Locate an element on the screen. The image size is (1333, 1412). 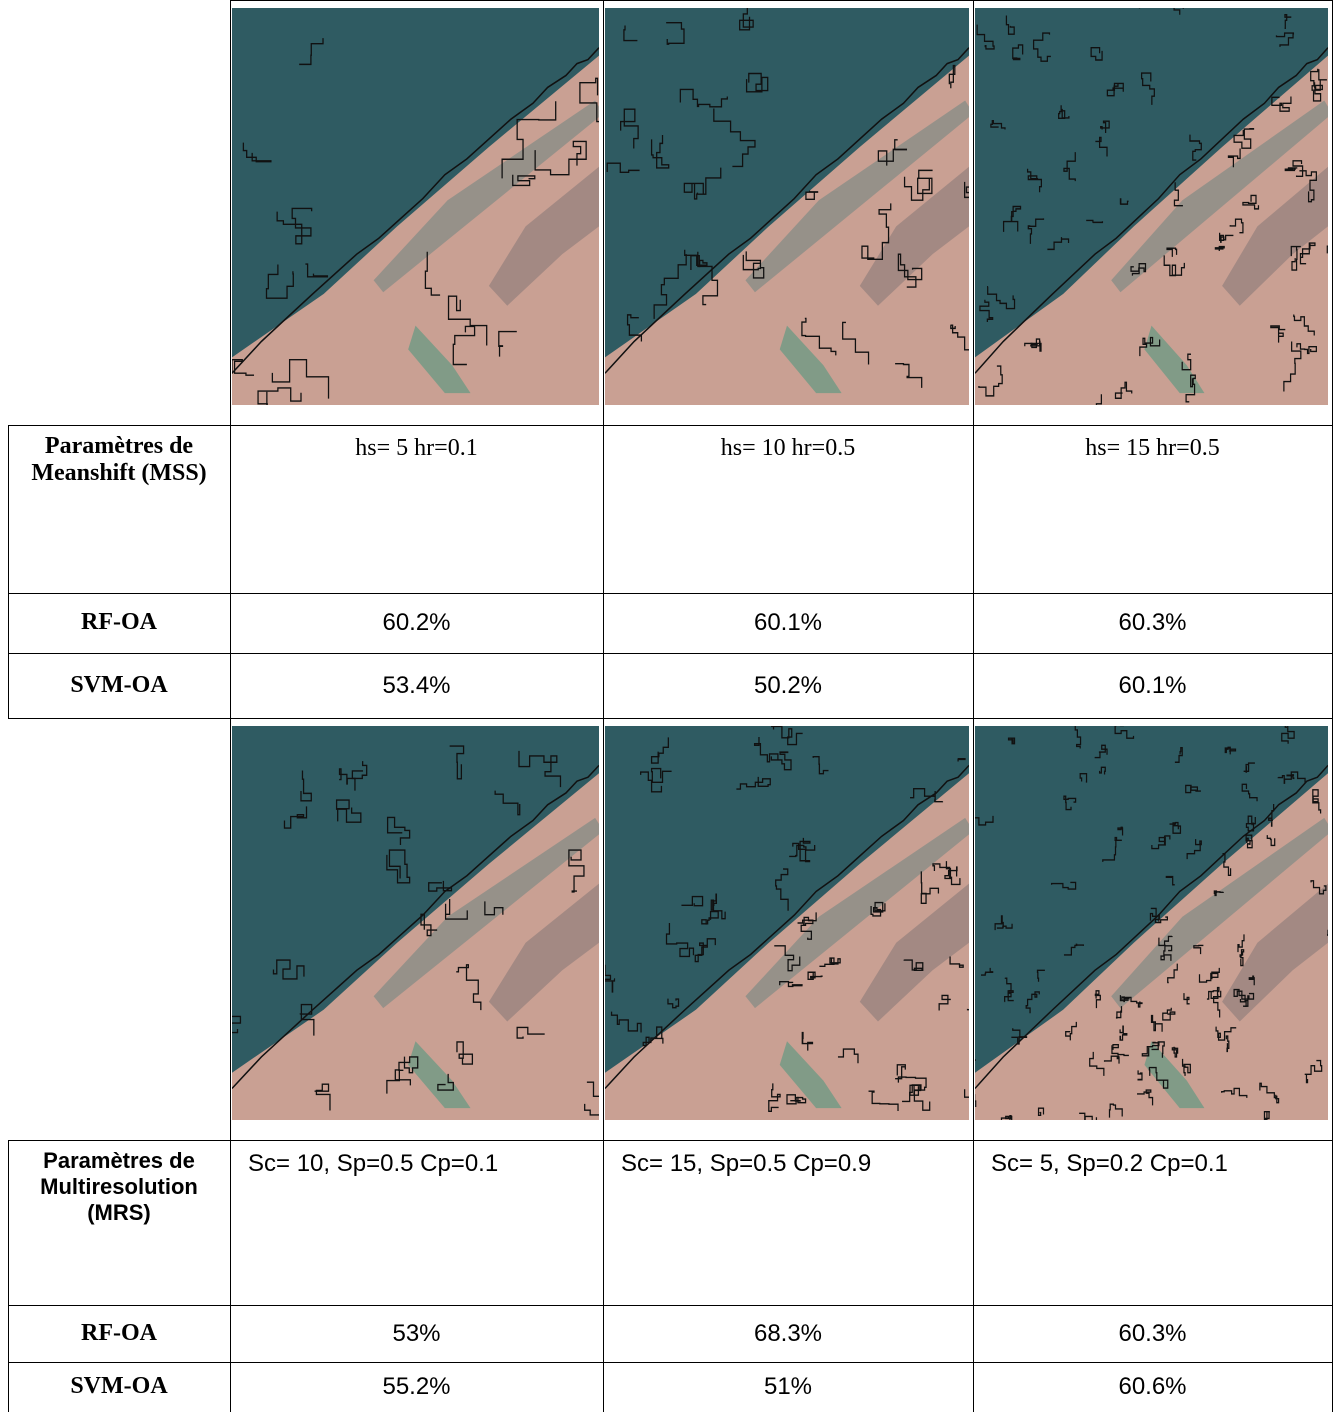
row-value: 50.2% is located at coordinates (788, 685).